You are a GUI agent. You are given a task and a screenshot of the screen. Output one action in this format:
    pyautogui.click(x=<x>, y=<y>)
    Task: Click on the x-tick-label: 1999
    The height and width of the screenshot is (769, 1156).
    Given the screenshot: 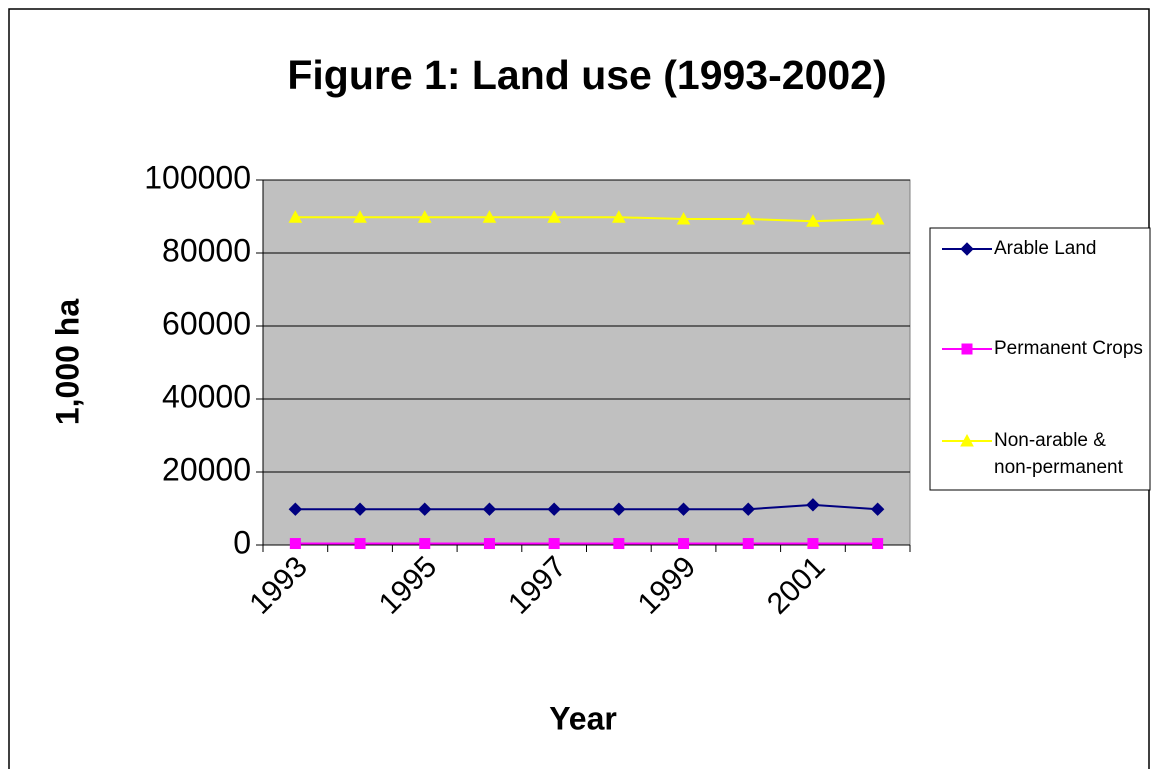 What is the action you would take?
    pyautogui.click(x=667, y=585)
    